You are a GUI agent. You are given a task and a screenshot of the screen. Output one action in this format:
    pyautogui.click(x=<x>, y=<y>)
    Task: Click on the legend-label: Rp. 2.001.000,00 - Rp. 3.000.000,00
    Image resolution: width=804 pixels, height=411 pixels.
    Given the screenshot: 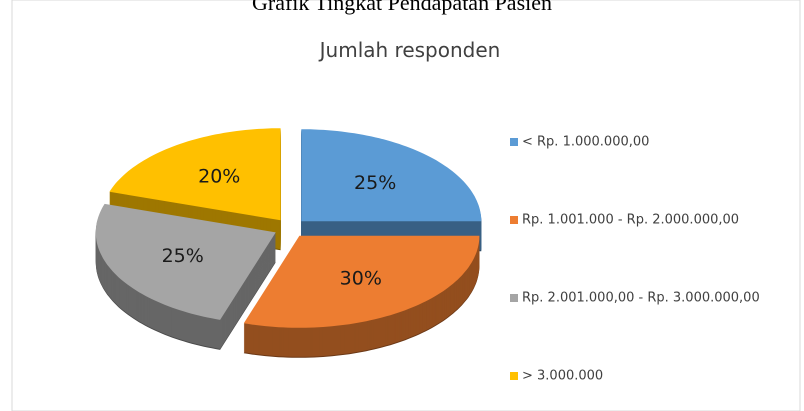 What is the action you would take?
    pyautogui.click(x=641, y=298)
    